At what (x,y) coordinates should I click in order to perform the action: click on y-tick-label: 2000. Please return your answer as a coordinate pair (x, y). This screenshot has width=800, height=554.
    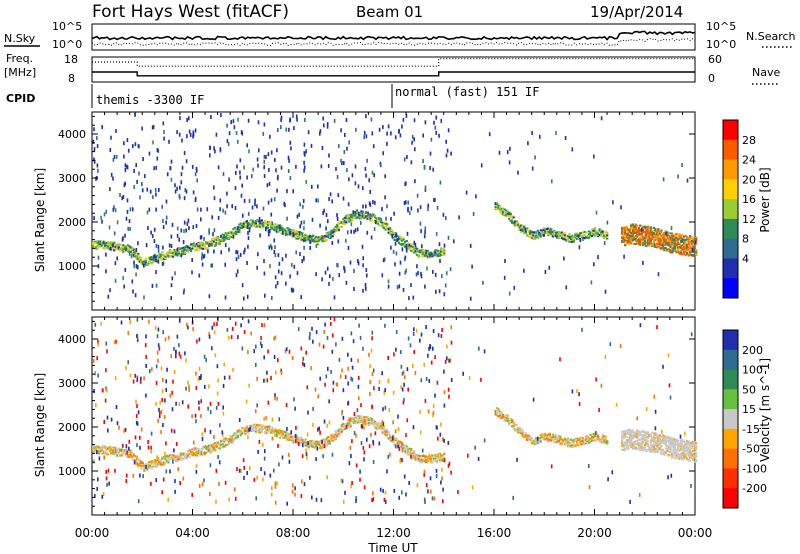
    Looking at the image, I should click on (72, 222).